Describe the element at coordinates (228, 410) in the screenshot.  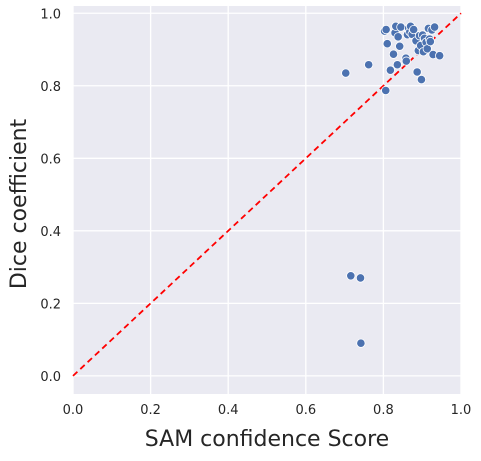
I see `x-tick-label: 0.4` at that location.